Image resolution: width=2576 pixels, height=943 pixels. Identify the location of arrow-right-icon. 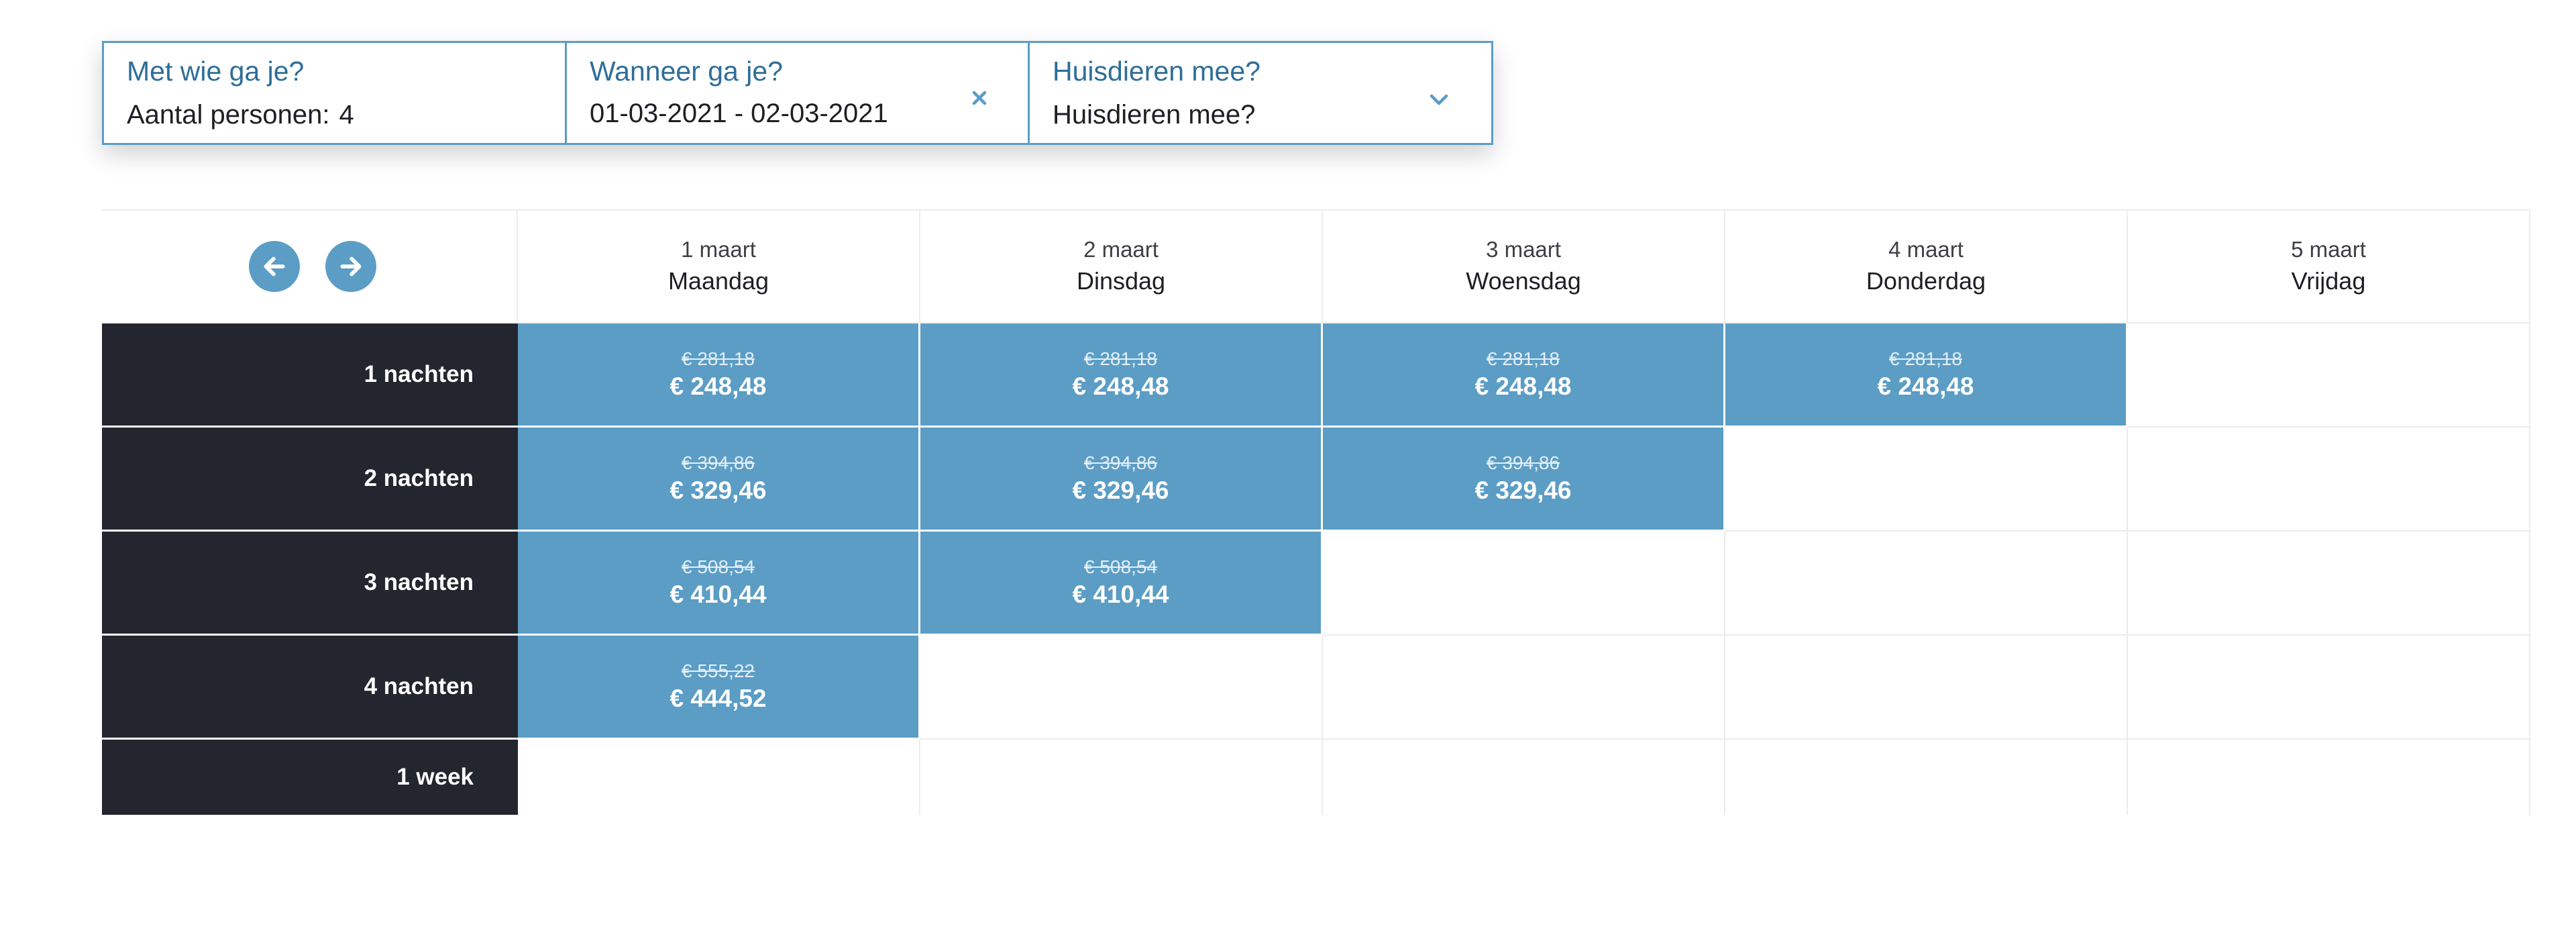
(351, 266).